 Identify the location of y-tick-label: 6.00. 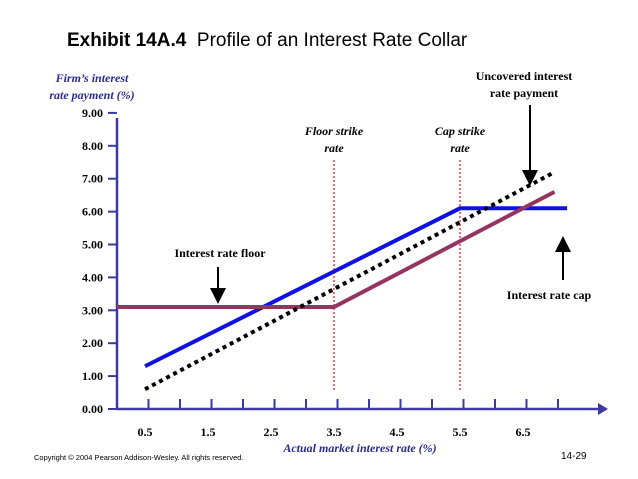
(92, 212).